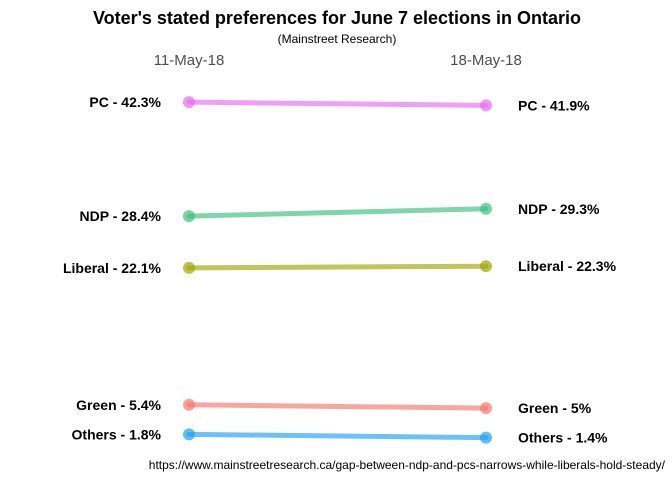 The height and width of the screenshot is (480, 672). I want to click on series-line-liberal, so click(337, 267).